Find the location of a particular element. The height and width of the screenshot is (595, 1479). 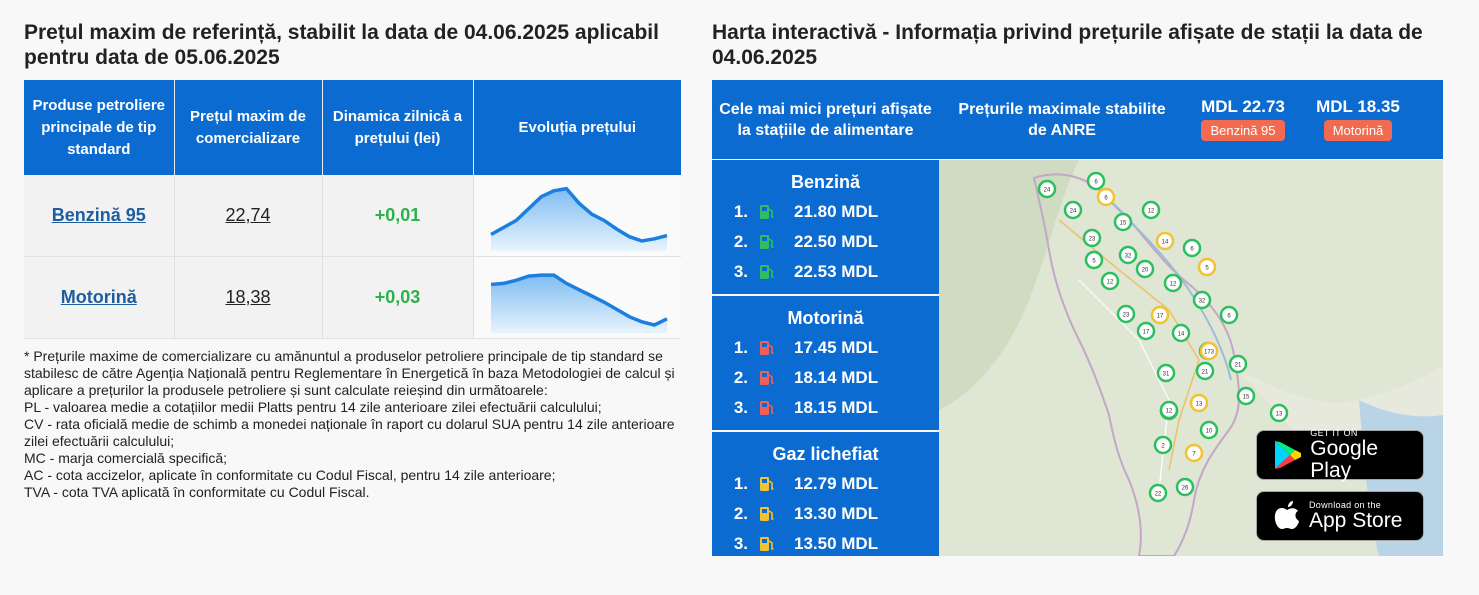

station-marker: 26 is located at coordinates (1185, 487).